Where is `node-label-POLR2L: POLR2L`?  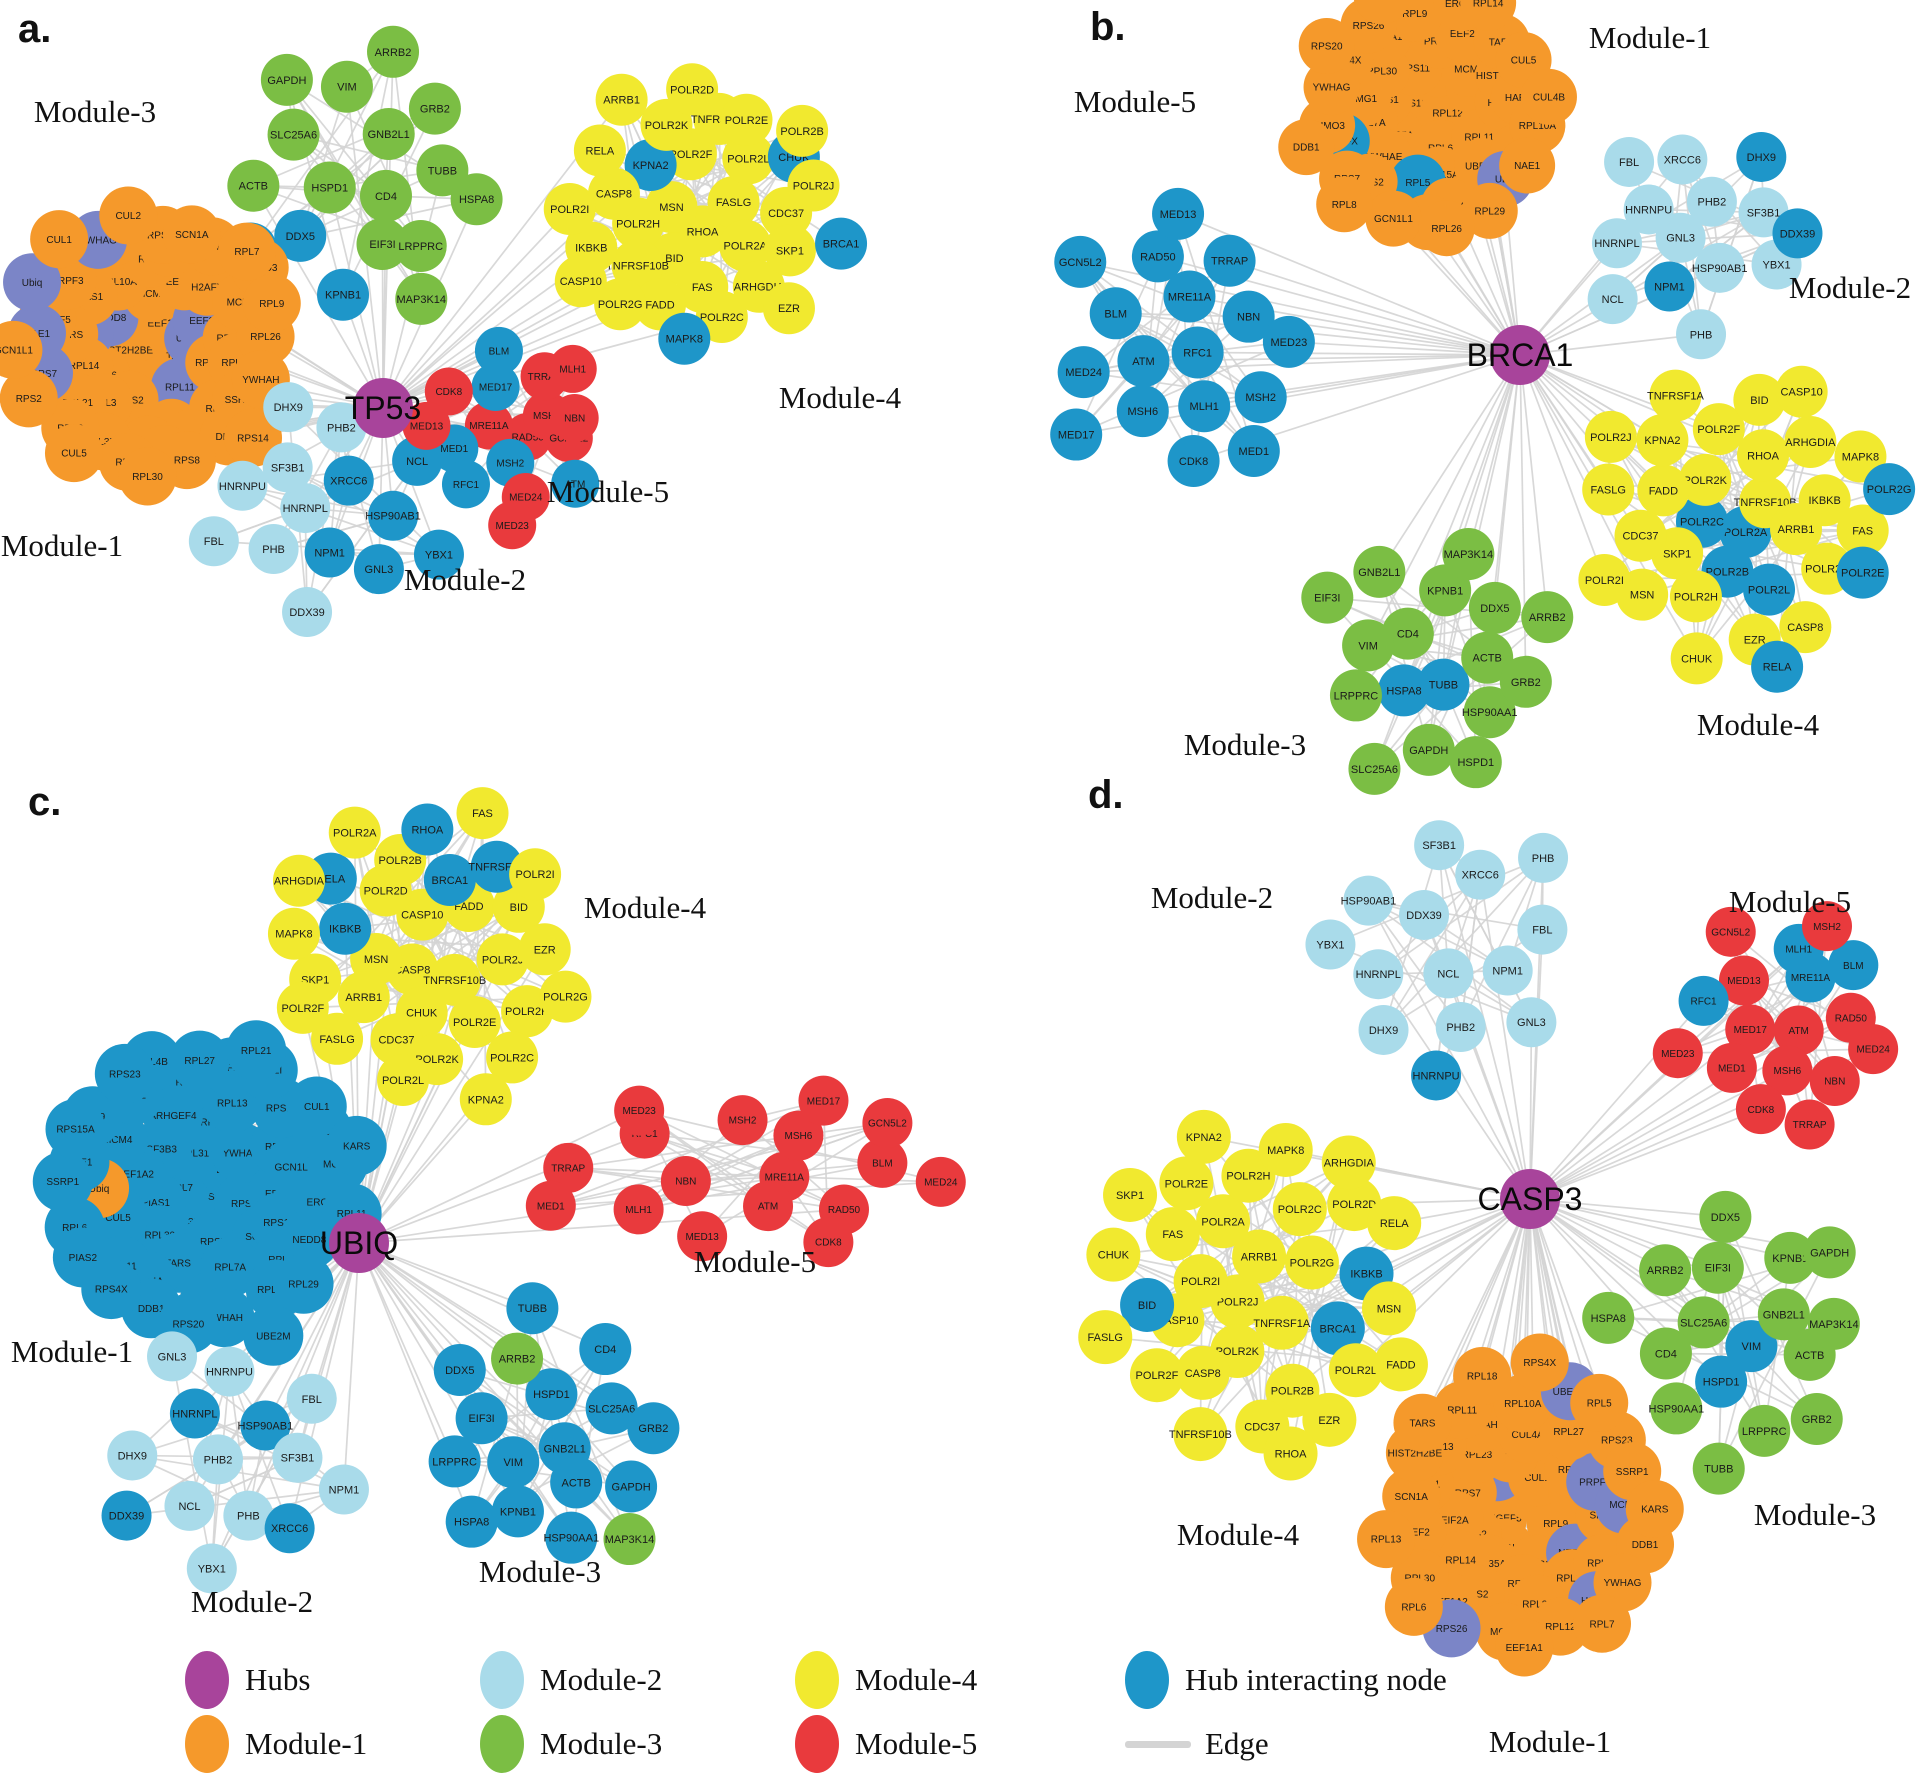 node-label-POLR2L: POLR2L is located at coordinates (1356, 1371).